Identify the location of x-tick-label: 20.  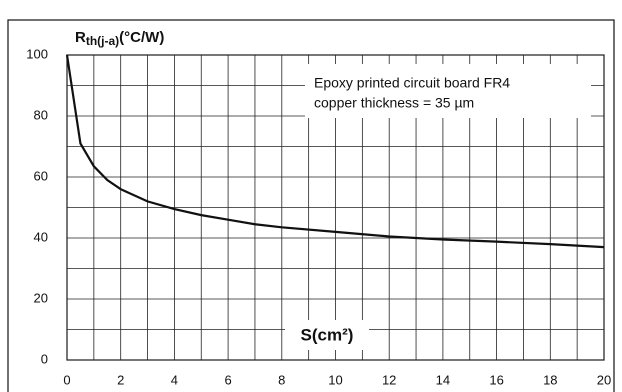
(604, 379).